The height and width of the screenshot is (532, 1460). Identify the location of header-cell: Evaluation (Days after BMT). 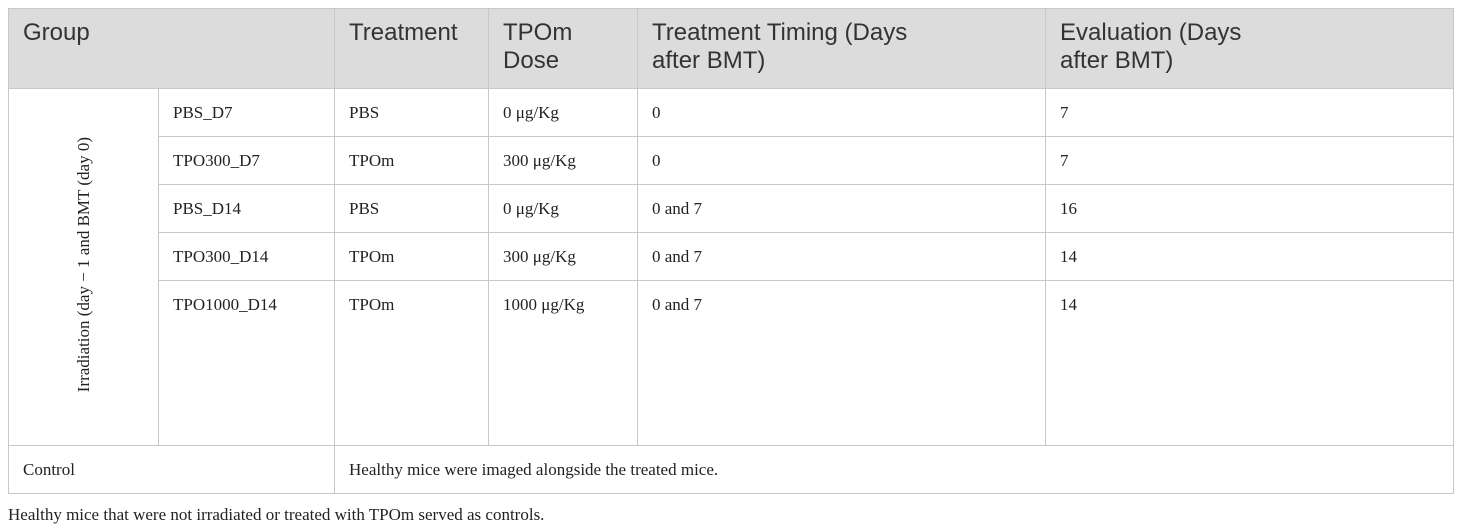
(1250, 48).